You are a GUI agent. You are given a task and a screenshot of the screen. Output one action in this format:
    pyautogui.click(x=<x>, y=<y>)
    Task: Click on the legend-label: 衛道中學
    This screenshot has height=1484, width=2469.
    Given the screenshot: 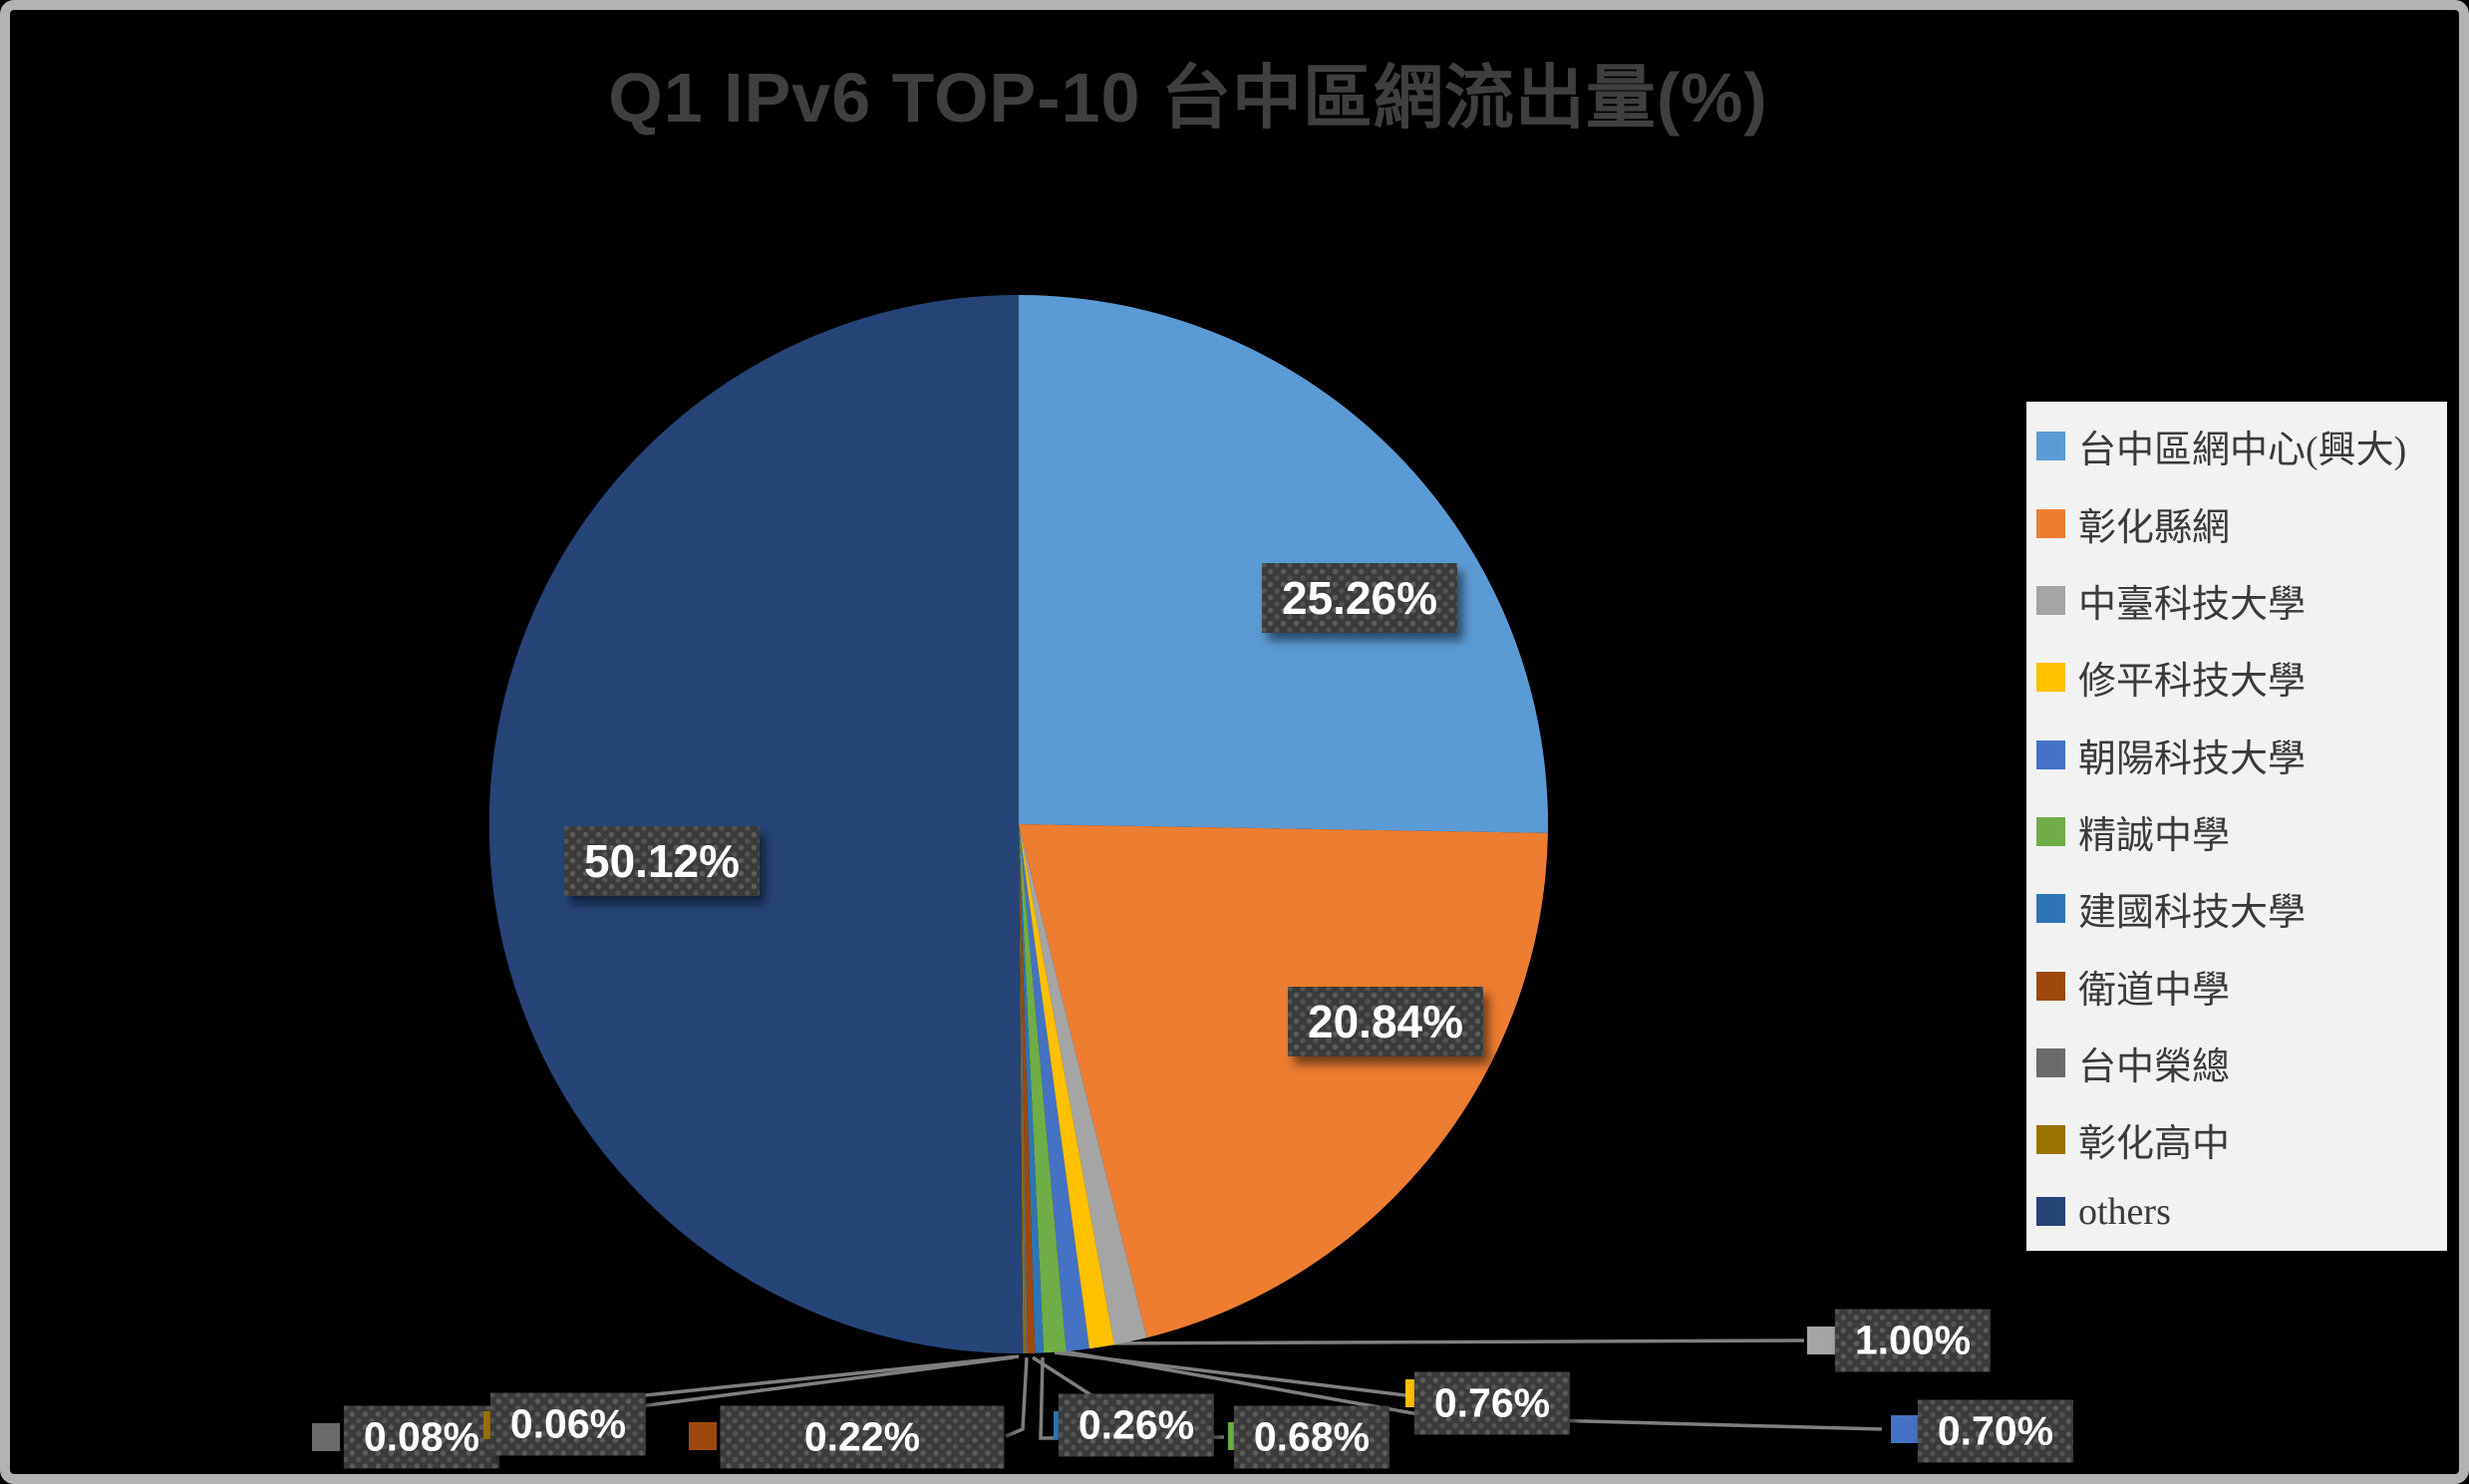 What is the action you would take?
    pyautogui.click(x=2154, y=990)
    